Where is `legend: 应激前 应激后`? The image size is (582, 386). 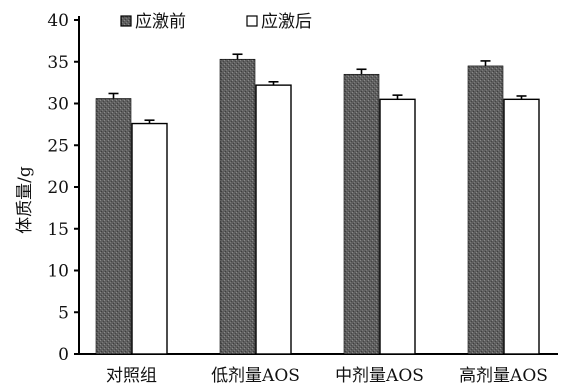 legend: 应激前 应激后 is located at coordinates (216, 22).